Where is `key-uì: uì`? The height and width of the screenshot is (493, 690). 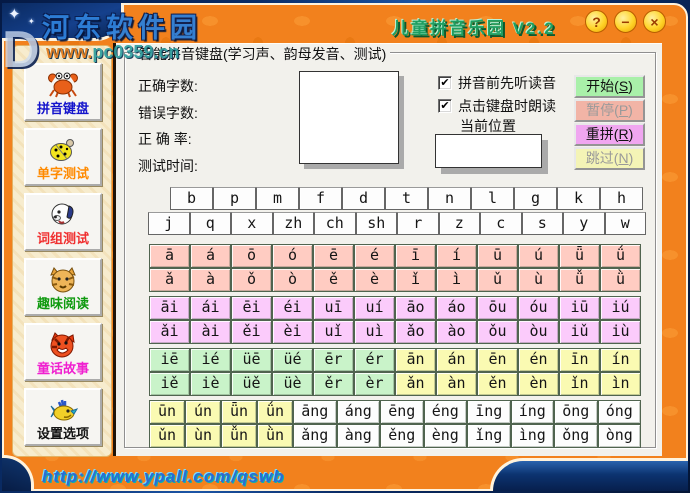 key-uì: uì is located at coordinates (374, 332).